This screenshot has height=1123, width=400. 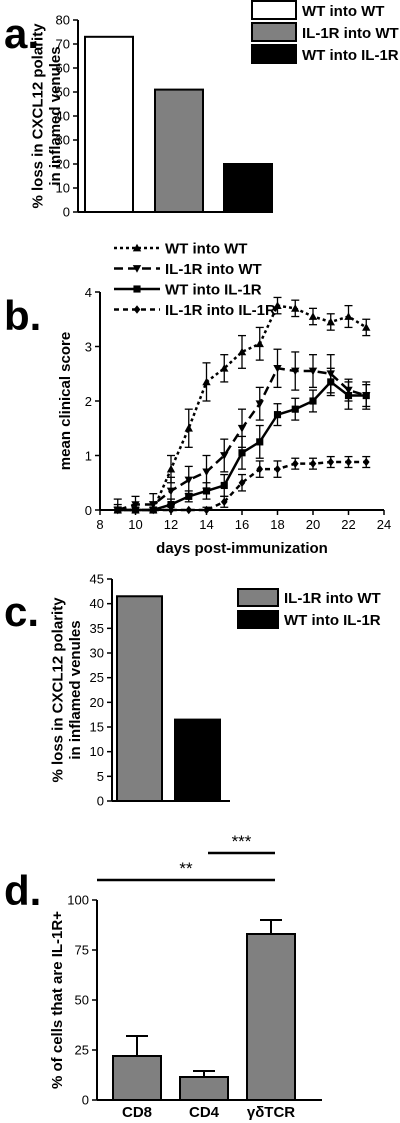 What do you see at coordinates (100, 801) in the screenshot?
I see `c-y-tick-label: 0` at bounding box center [100, 801].